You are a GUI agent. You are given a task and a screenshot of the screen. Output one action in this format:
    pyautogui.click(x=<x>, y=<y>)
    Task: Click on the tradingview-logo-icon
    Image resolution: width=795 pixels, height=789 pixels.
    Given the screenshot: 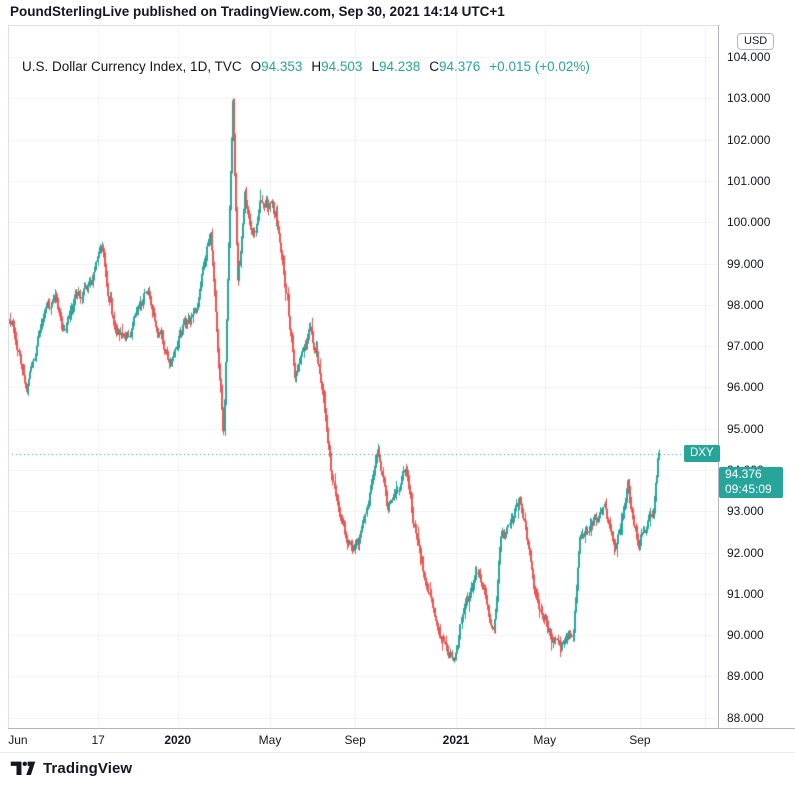 What is the action you would take?
    pyautogui.click(x=23, y=768)
    